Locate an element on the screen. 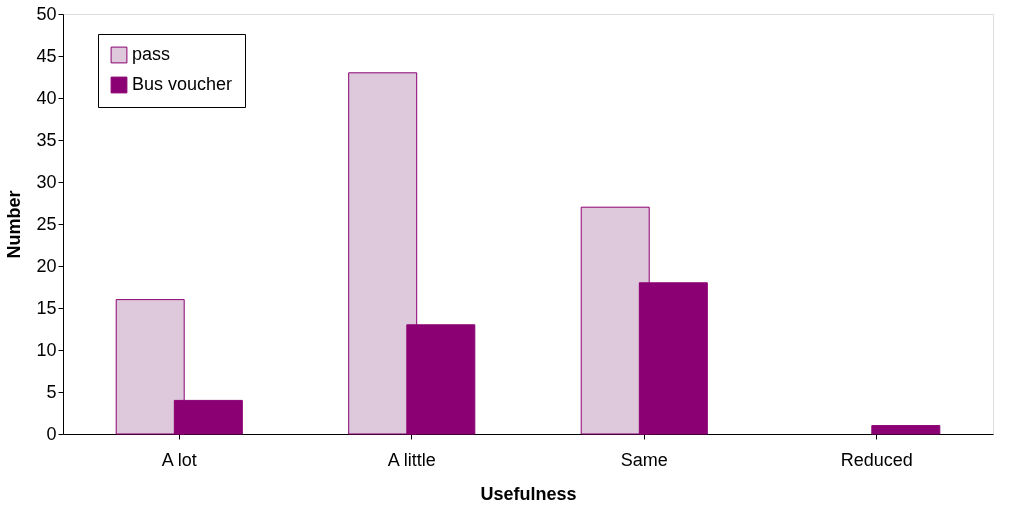  legend-label: pass is located at coordinates (151, 54).